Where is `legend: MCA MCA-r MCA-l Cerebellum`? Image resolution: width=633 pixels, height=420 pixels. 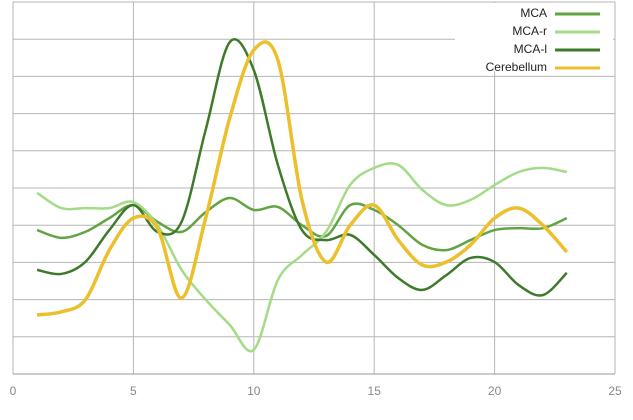
legend: MCA MCA-r MCA-l Cerebellum is located at coordinates (534, 38).